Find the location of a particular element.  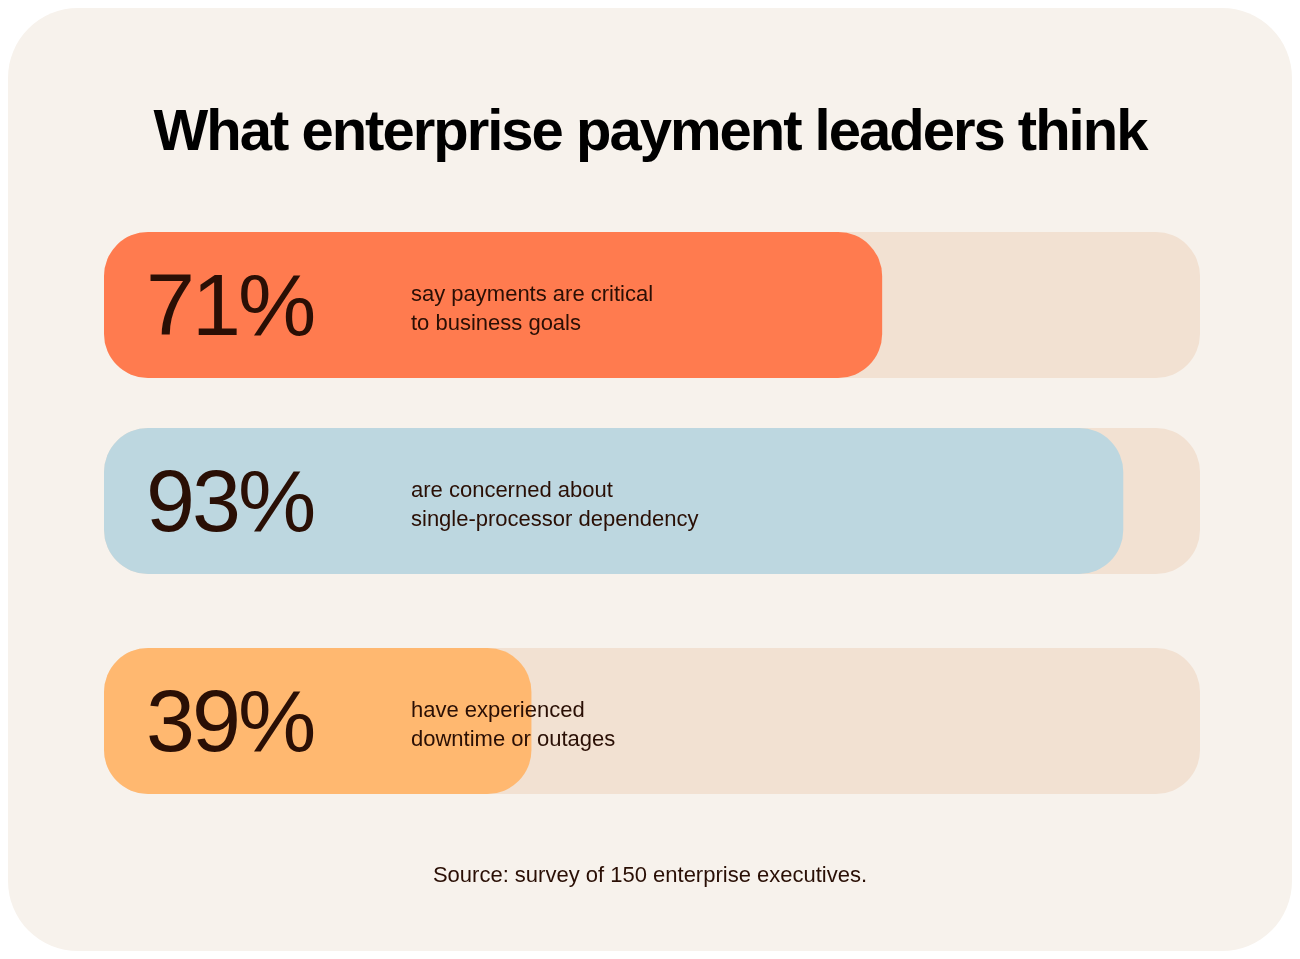

data-label: 71% is located at coordinates (230, 304).